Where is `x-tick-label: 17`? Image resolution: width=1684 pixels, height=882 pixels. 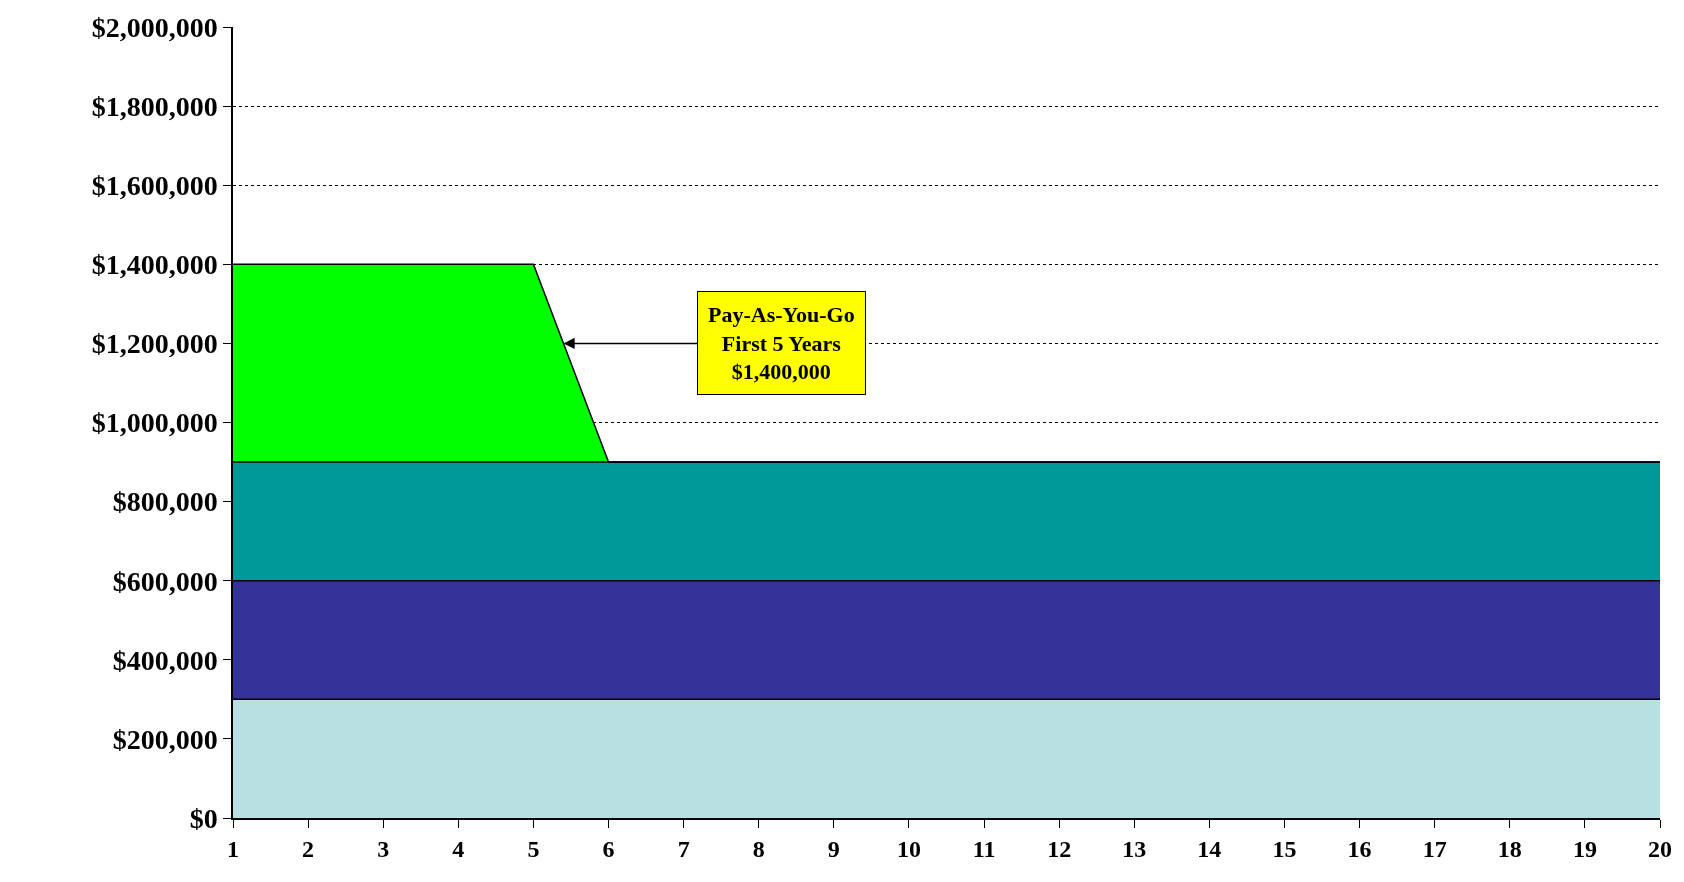
x-tick-label: 17 is located at coordinates (1434, 848).